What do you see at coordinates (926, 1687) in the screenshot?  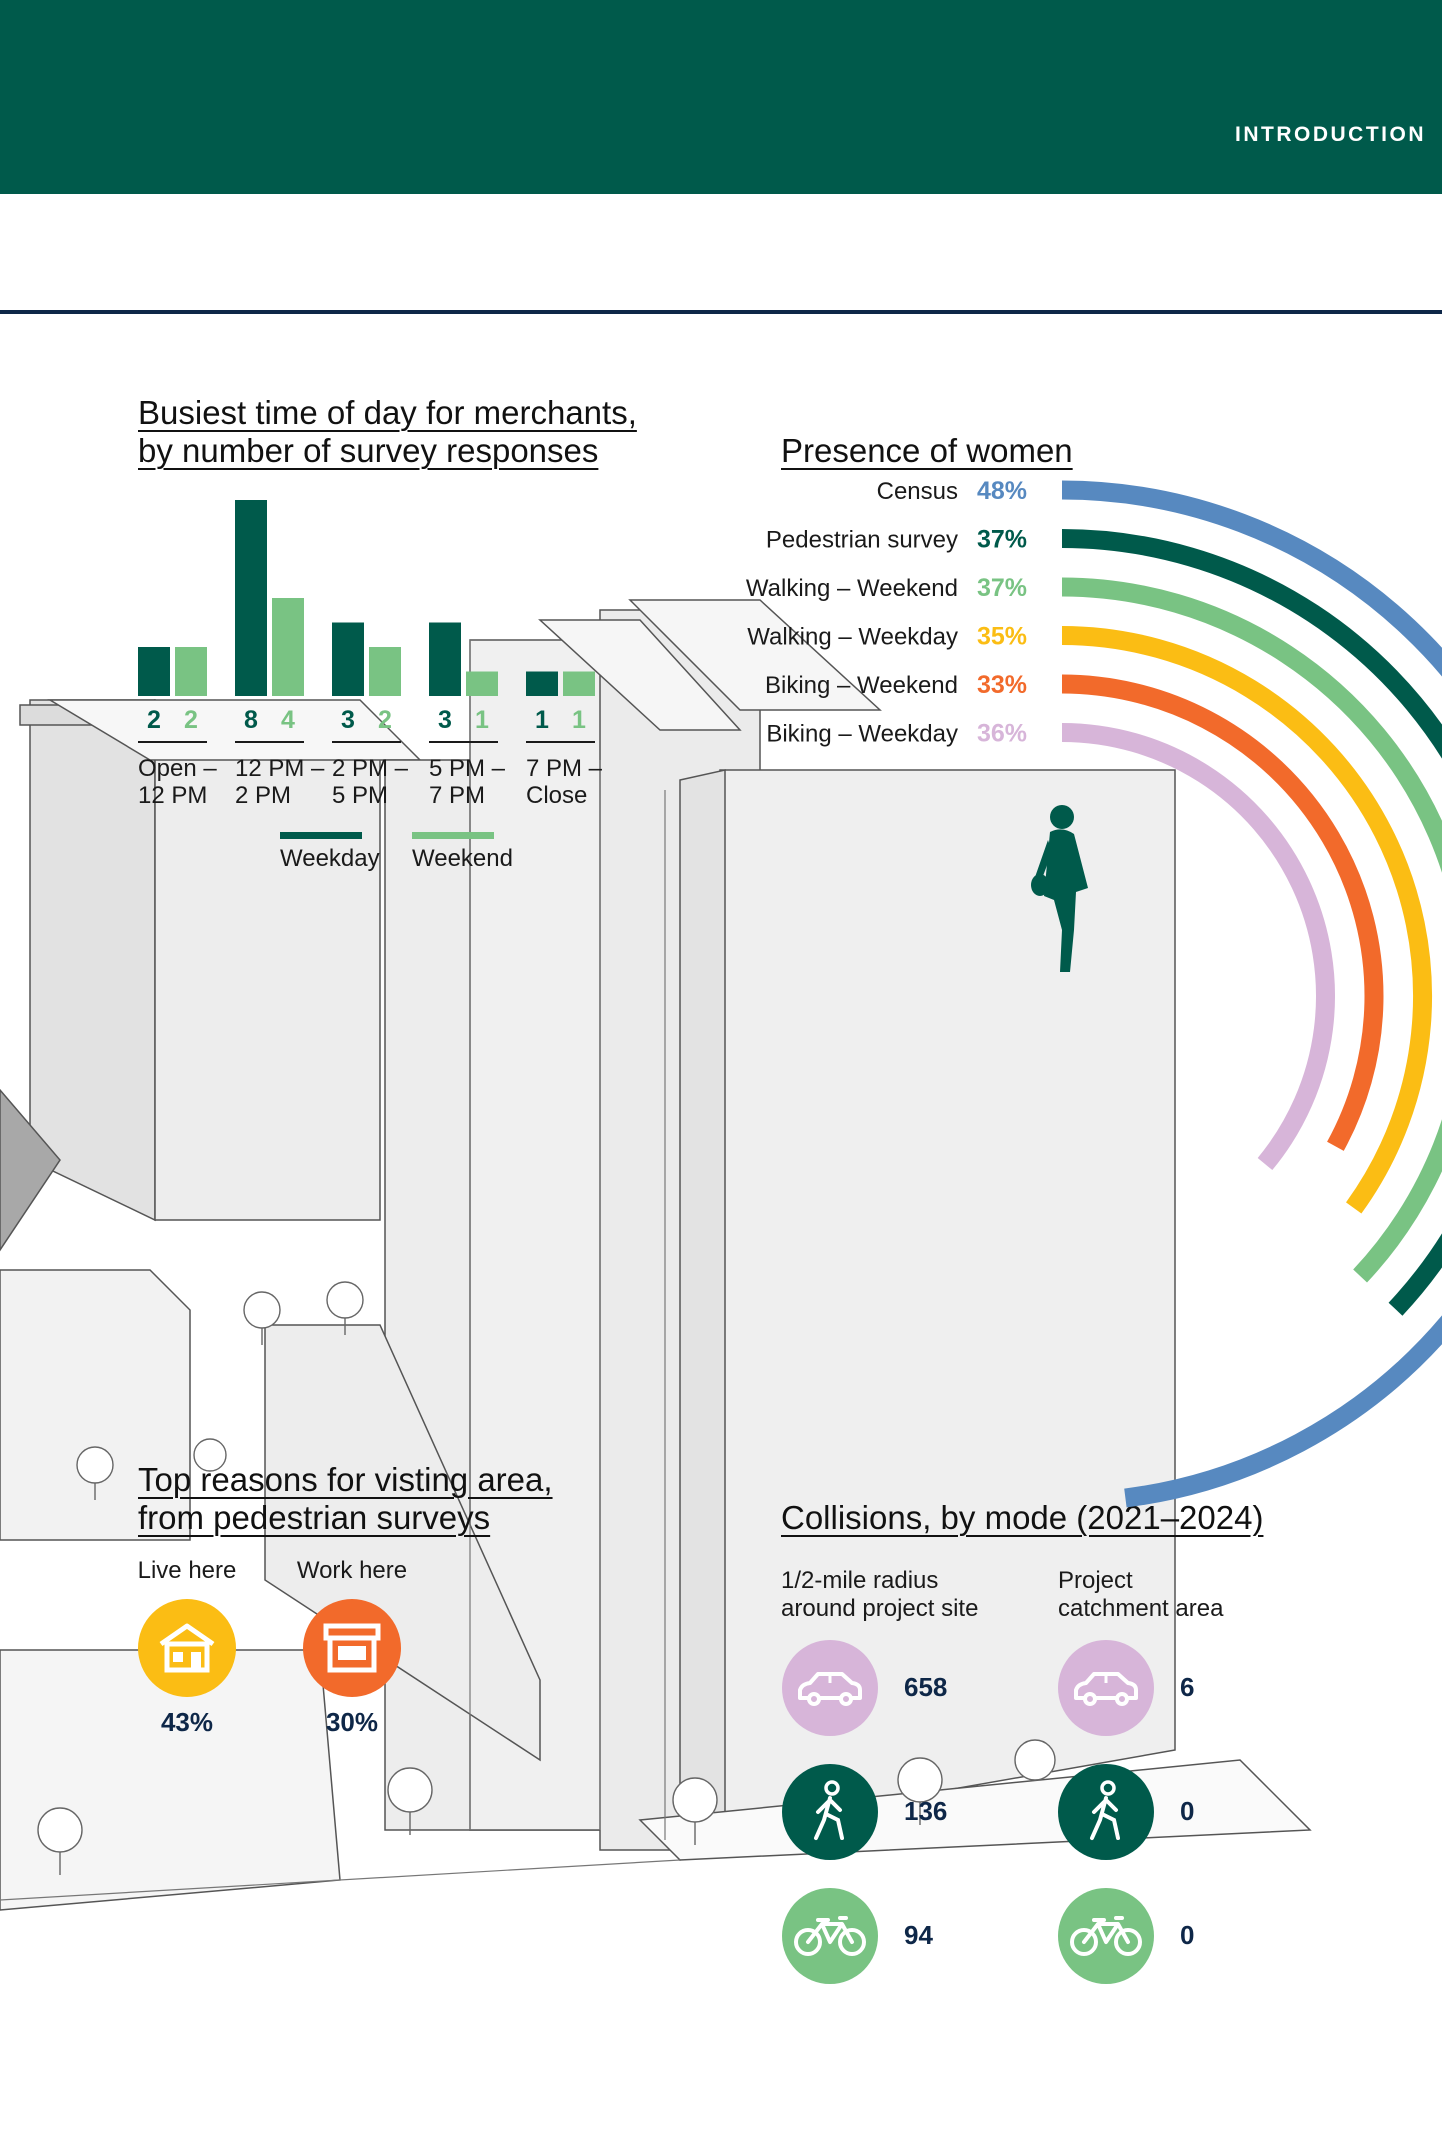 I see `collision-value-car-radius: 658` at bounding box center [926, 1687].